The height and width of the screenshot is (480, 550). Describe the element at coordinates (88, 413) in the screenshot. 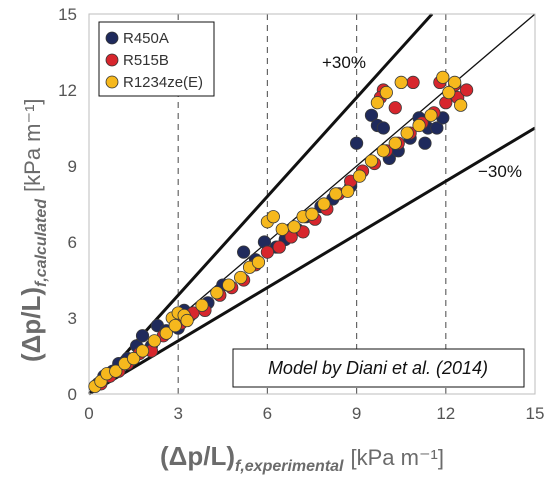

I see `x-tick-label-0: 0` at that location.